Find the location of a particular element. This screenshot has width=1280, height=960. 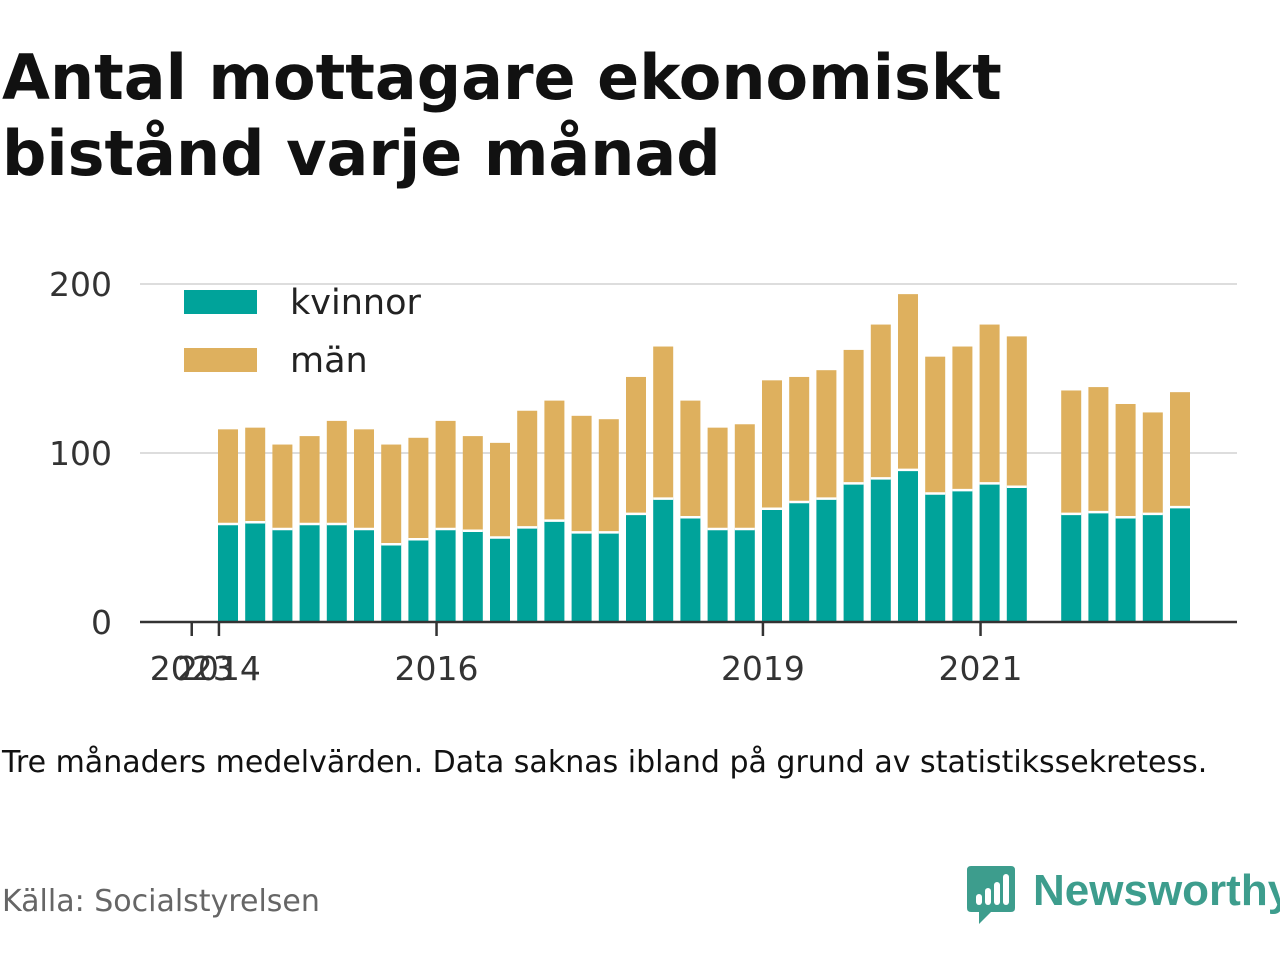

x-tick-label: 2023 is located at coordinates (192, 668).